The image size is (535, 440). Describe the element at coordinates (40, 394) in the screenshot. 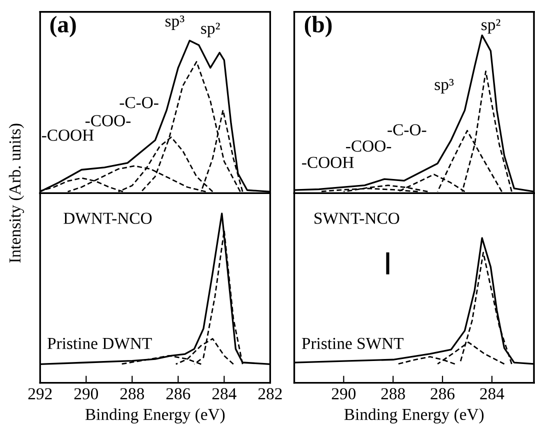

I see `x-tick-label: 292` at that location.